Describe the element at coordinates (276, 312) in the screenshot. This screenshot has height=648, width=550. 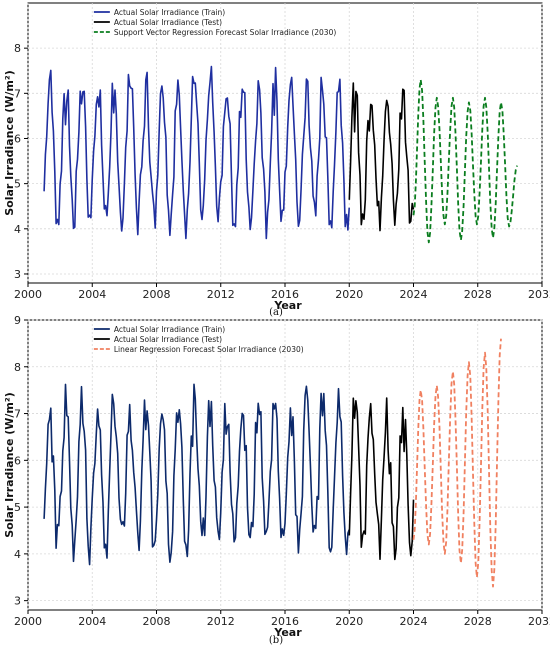
I see `panel-a-caption: (a)` at that location.